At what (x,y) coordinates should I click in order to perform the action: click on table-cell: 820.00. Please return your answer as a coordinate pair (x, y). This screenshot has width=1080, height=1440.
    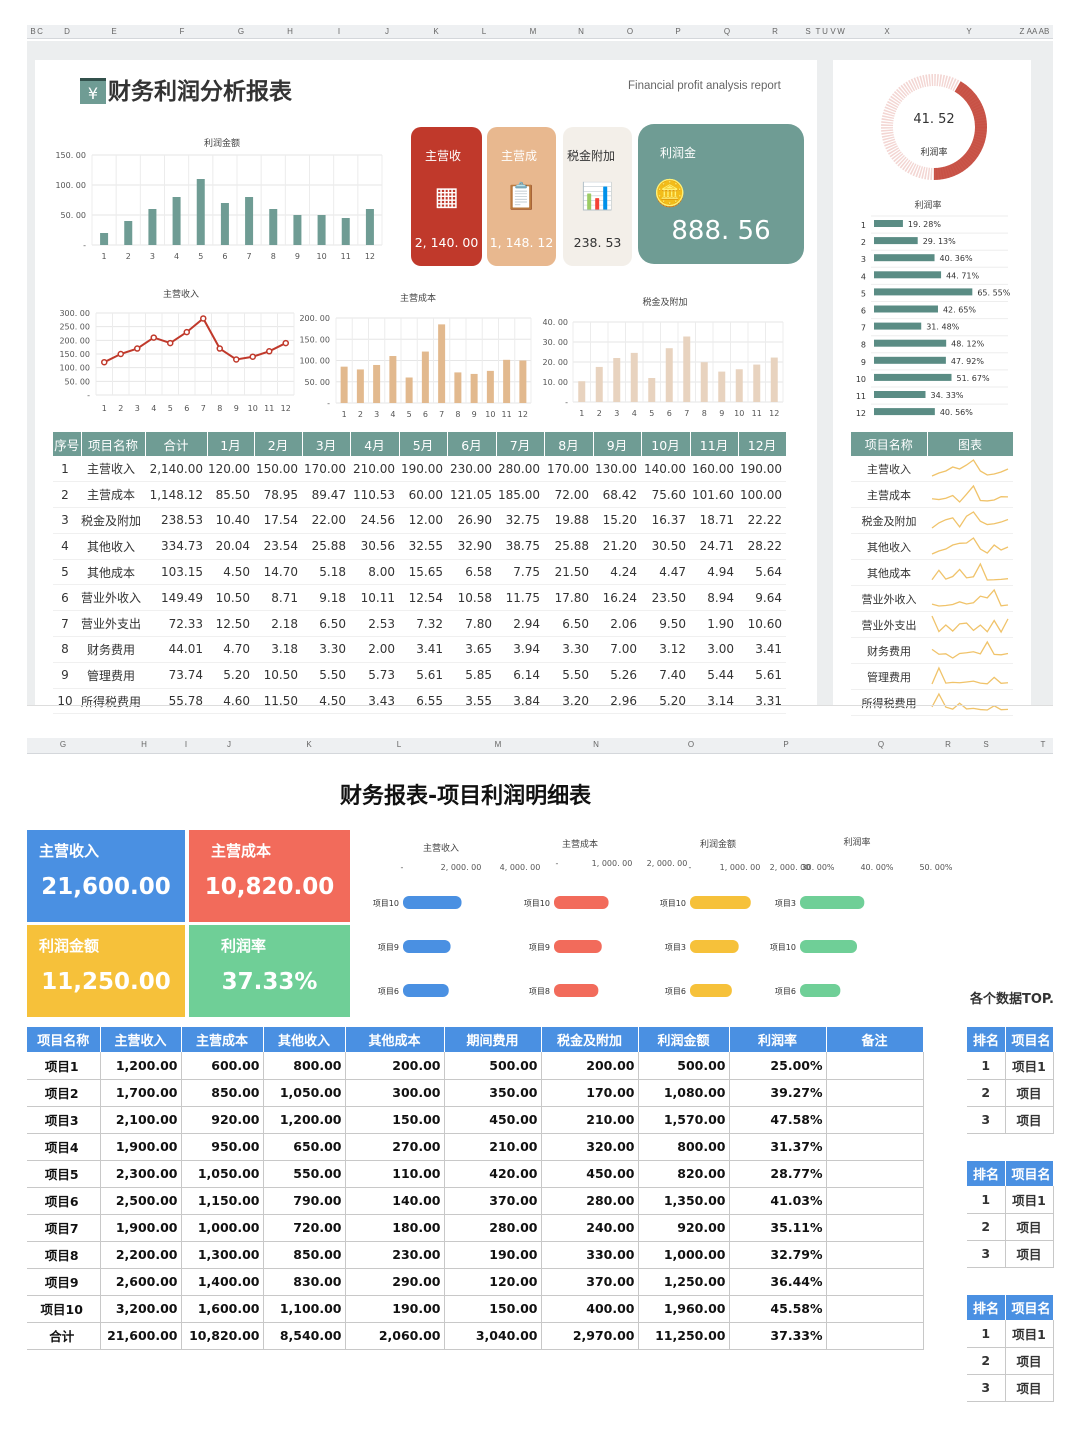
    Looking at the image, I should click on (684, 1174).